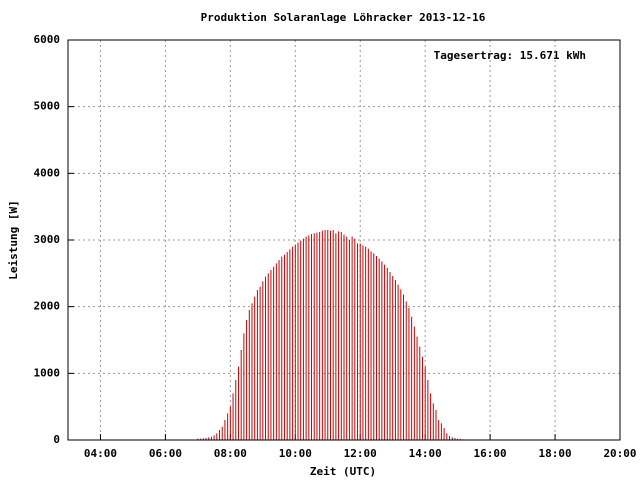  I want to click on y-tick-label: 3000, so click(47, 239).